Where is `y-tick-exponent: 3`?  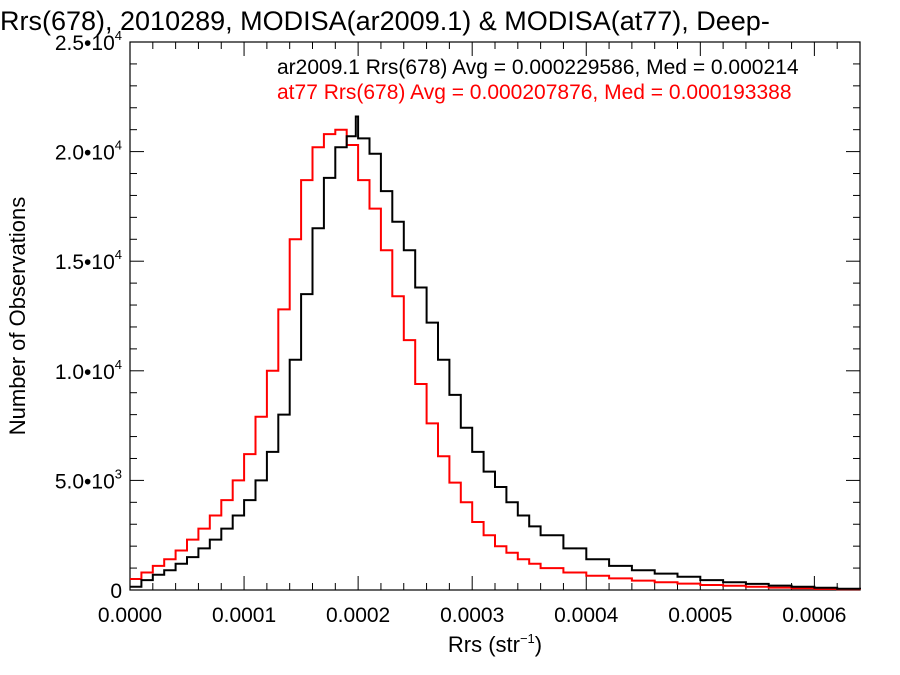
y-tick-exponent: 3 is located at coordinates (118, 473).